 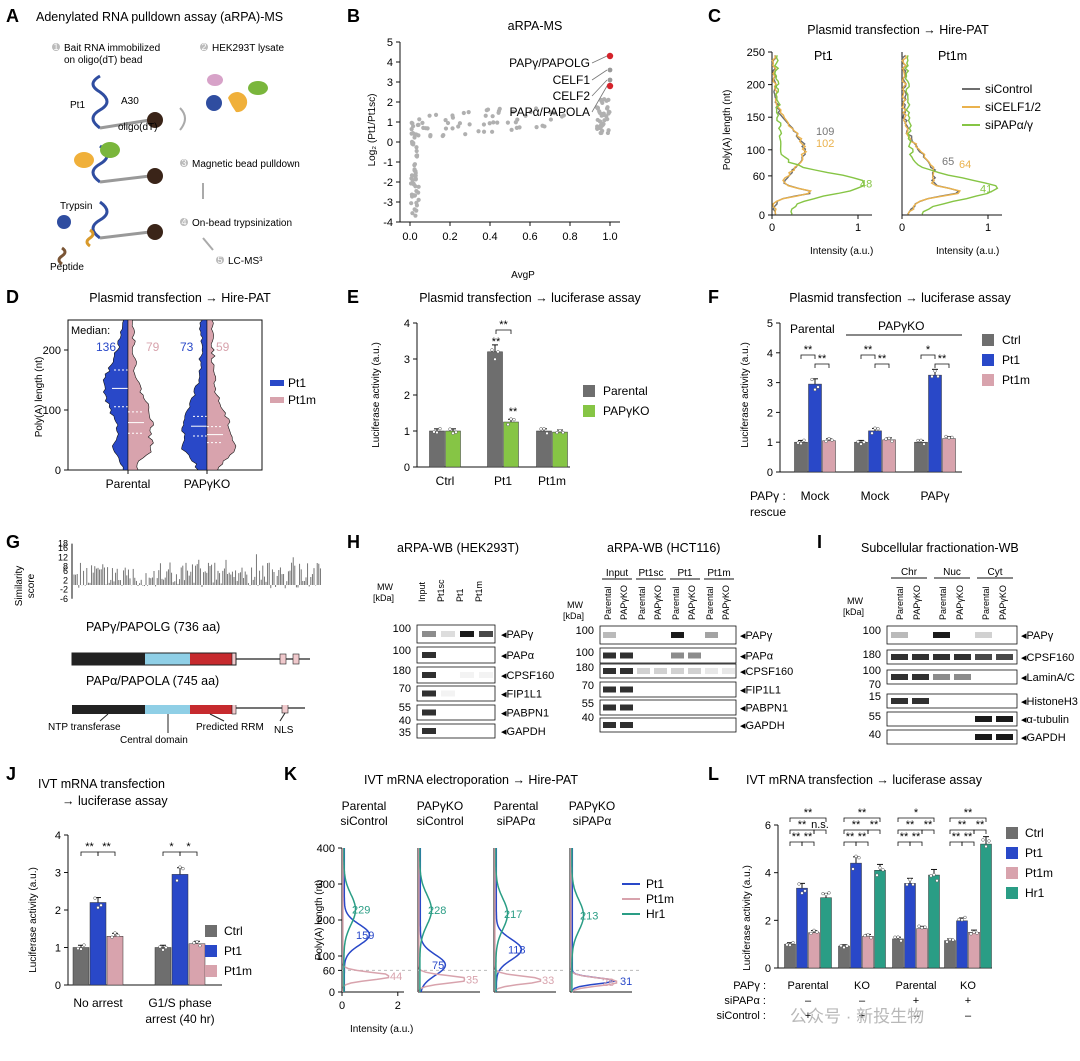 What do you see at coordinates (115, 961) in the screenshot?
I see `bar-Pt1m` at bounding box center [115, 961].